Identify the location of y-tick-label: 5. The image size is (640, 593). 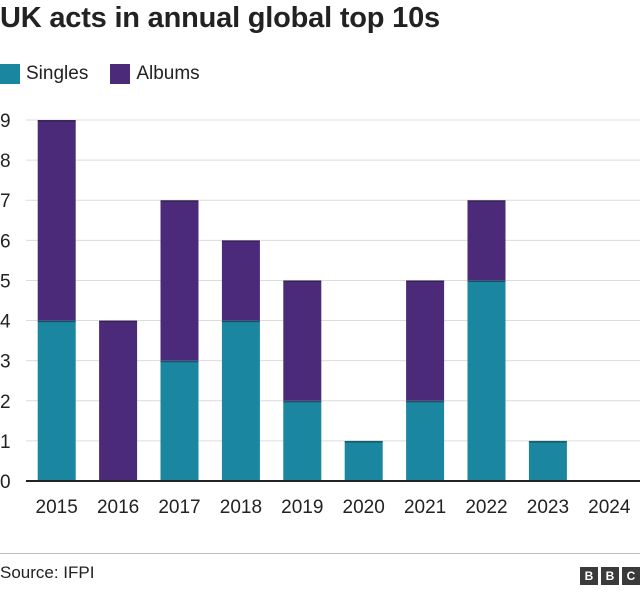
(5, 281).